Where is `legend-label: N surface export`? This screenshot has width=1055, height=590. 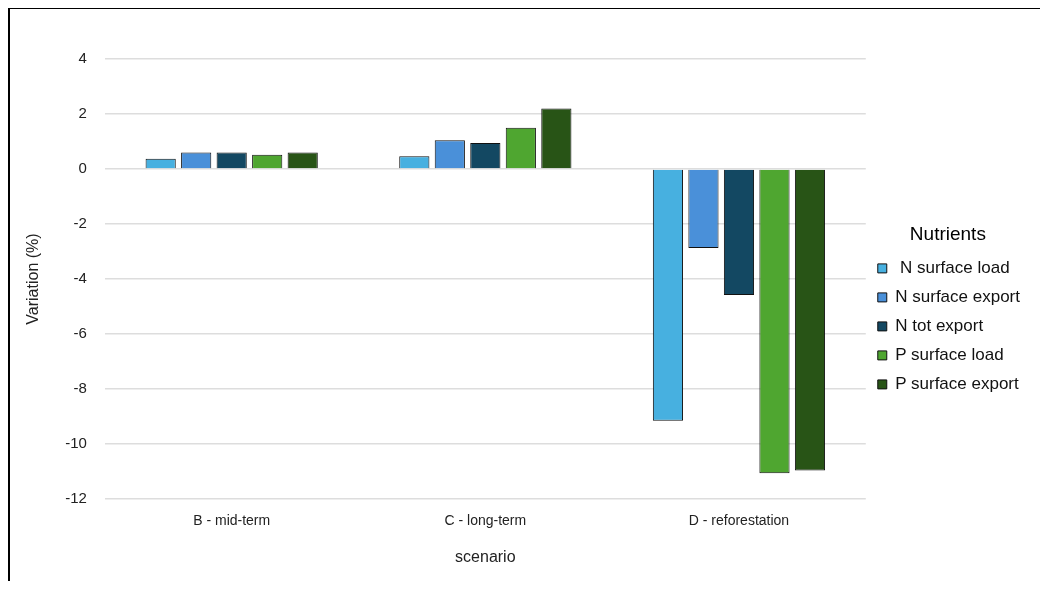
legend-label: N surface export is located at coordinates (958, 297).